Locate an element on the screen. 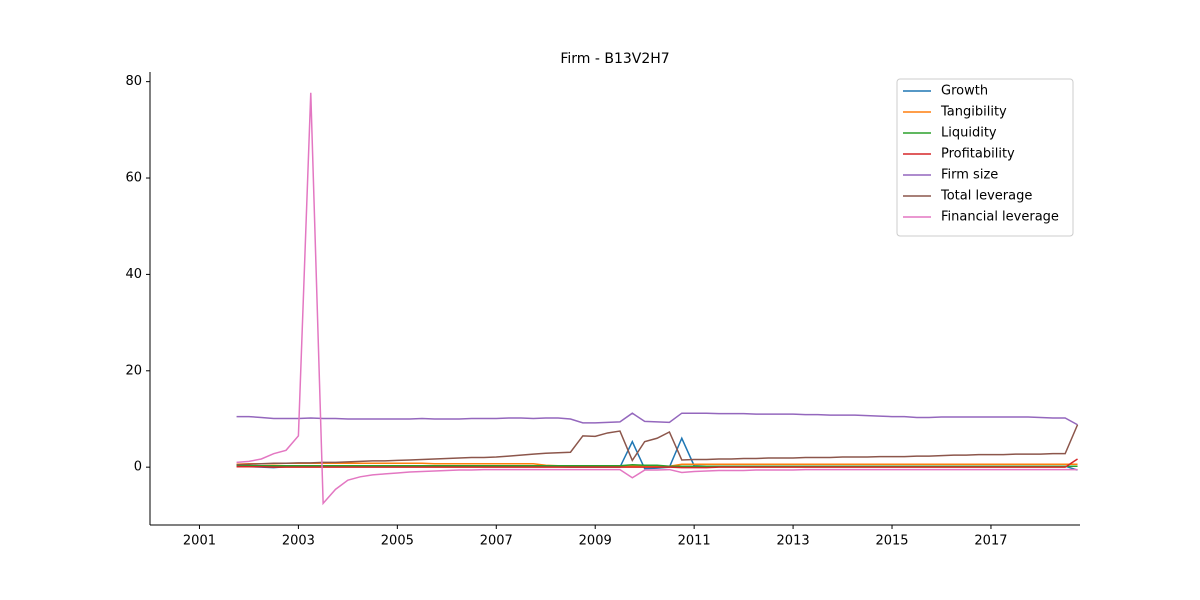 The image size is (1200, 600). x-tick-label: 2015 is located at coordinates (891, 541).